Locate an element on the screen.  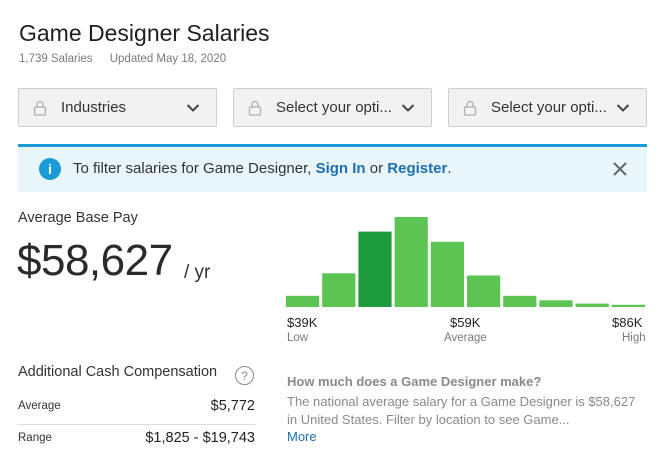
info-icon: i is located at coordinates (50, 168).